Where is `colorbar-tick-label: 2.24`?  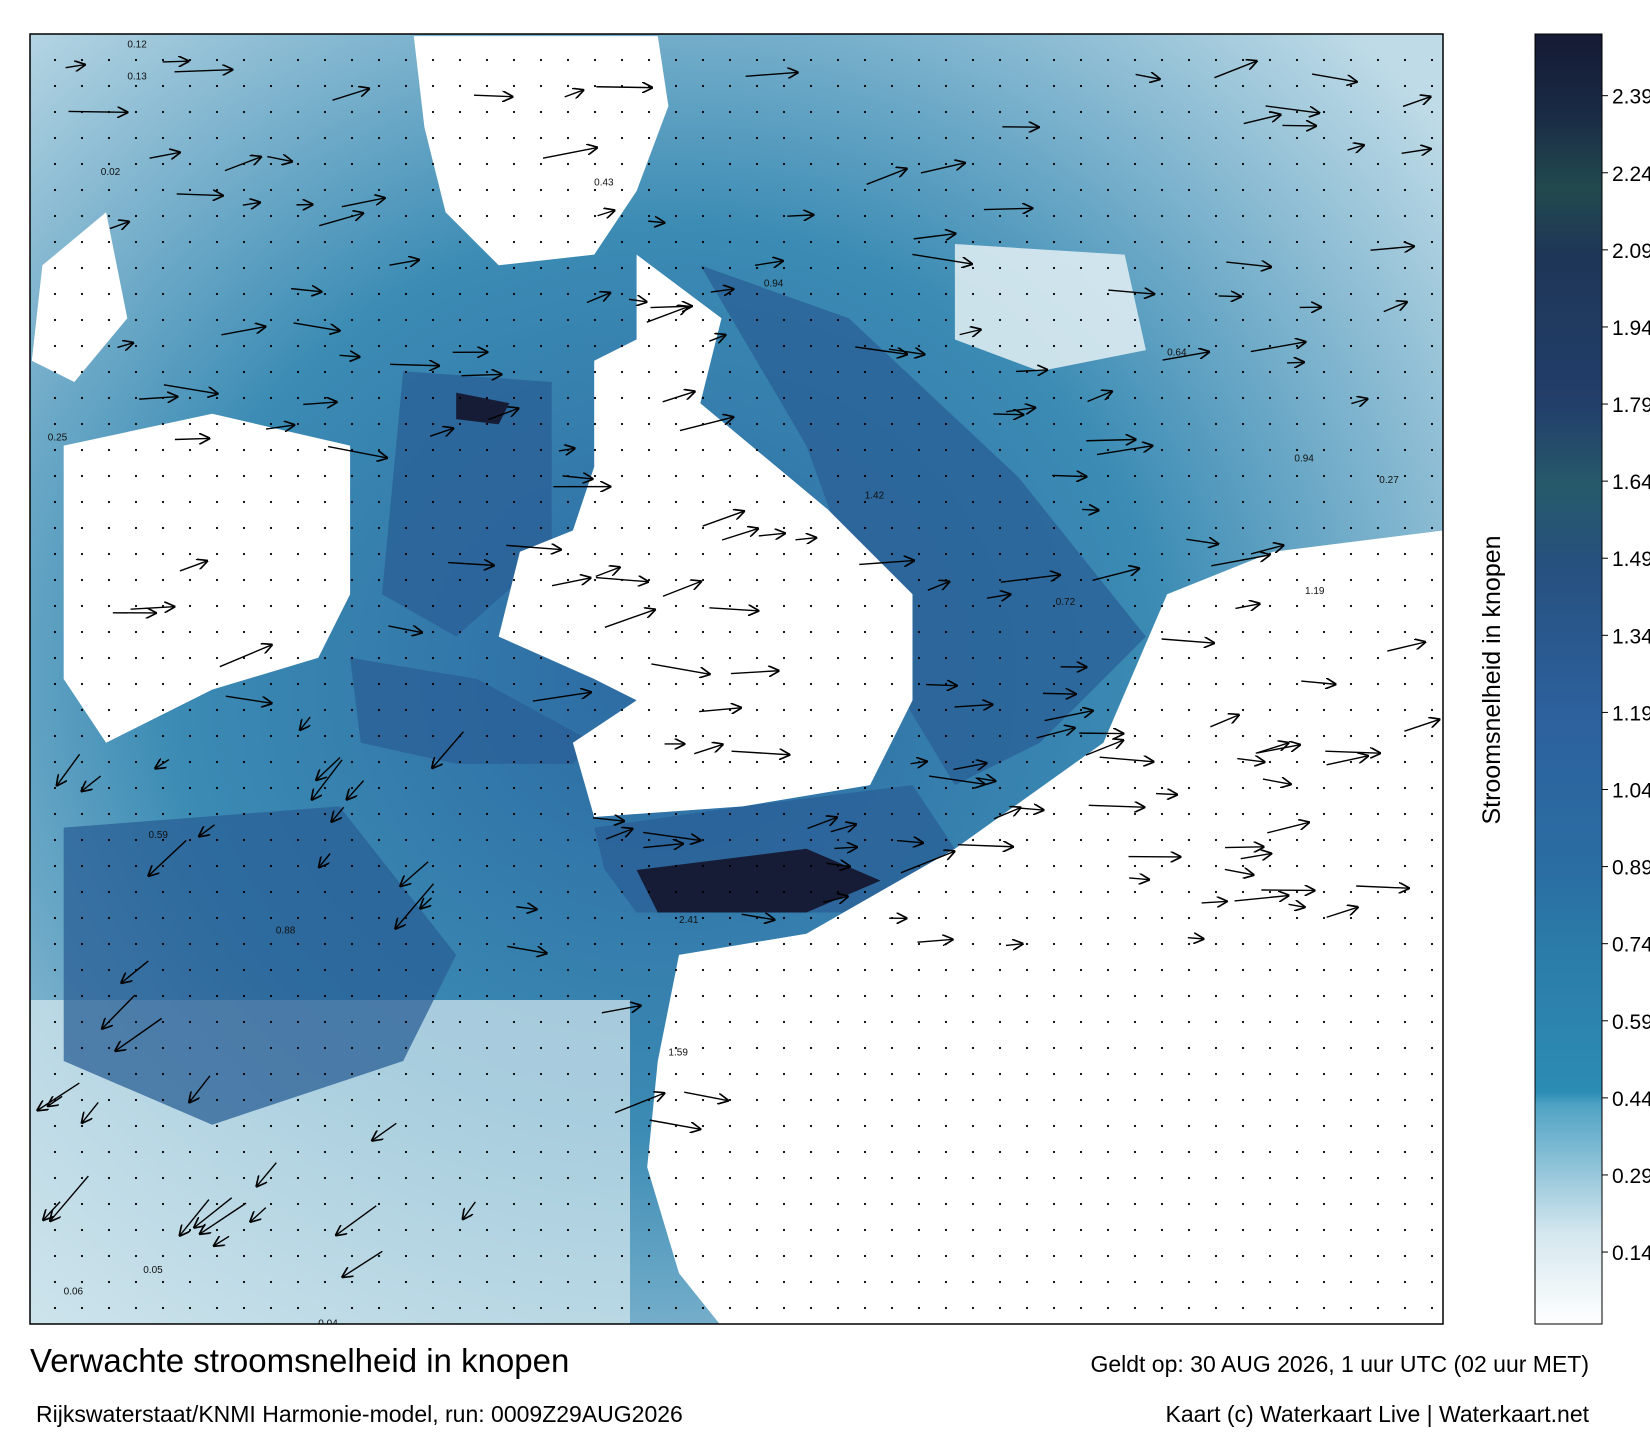 colorbar-tick-label: 2.24 is located at coordinates (1631, 174).